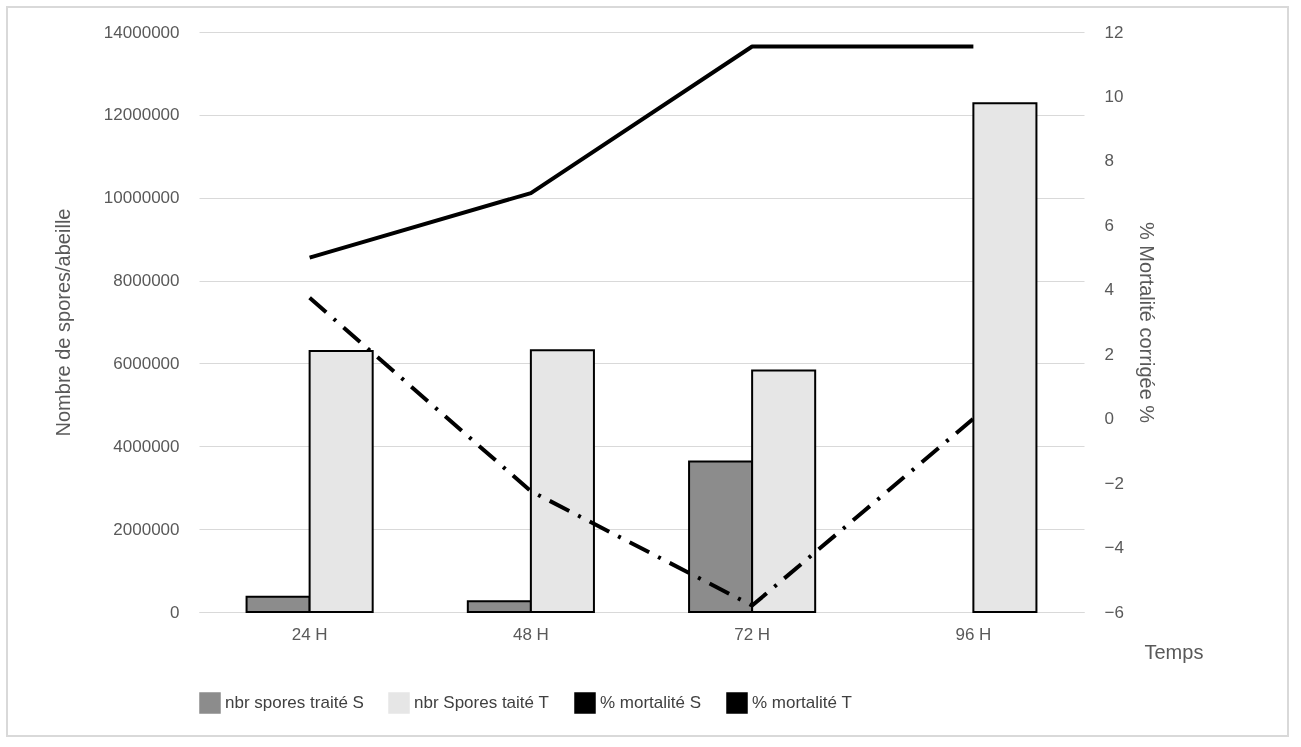 The height and width of the screenshot is (747, 1301). What do you see at coordinates (1109, 225) in the screenshot?
I see `y2-tick-label: 6` at bounding box center [1109, 225].